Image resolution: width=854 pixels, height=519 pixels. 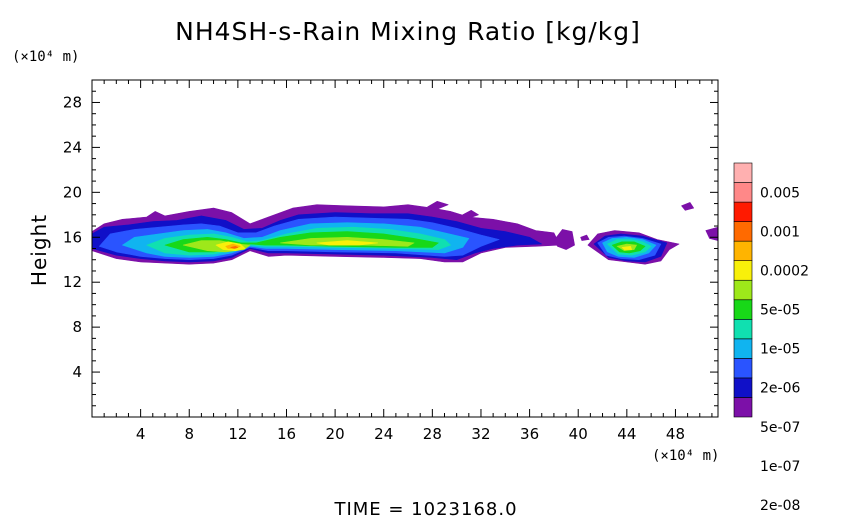 I want to click on chart-title: NH4SH-s-Rain Mixing Ratio [kg/kg], so click(x=408, y=31).